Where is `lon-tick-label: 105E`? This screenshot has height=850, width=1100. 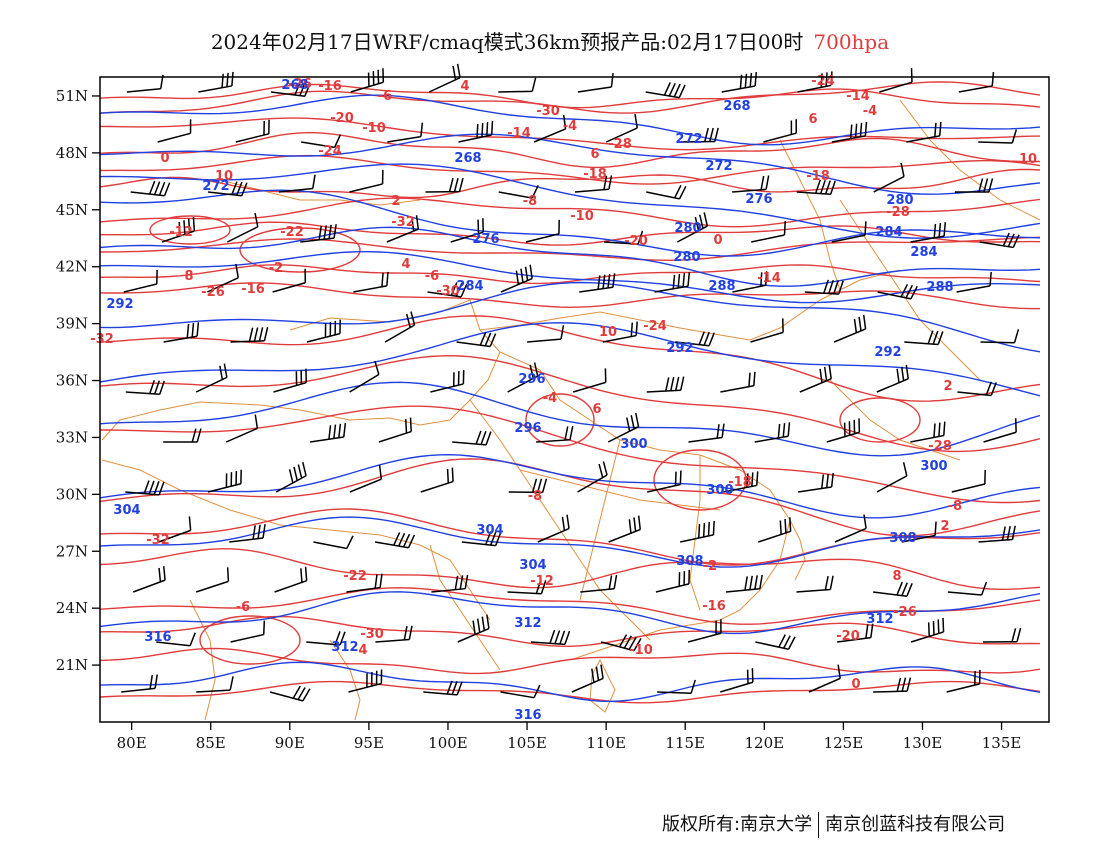
lon-tick-label: 105E is located at coordinates (527, 743).